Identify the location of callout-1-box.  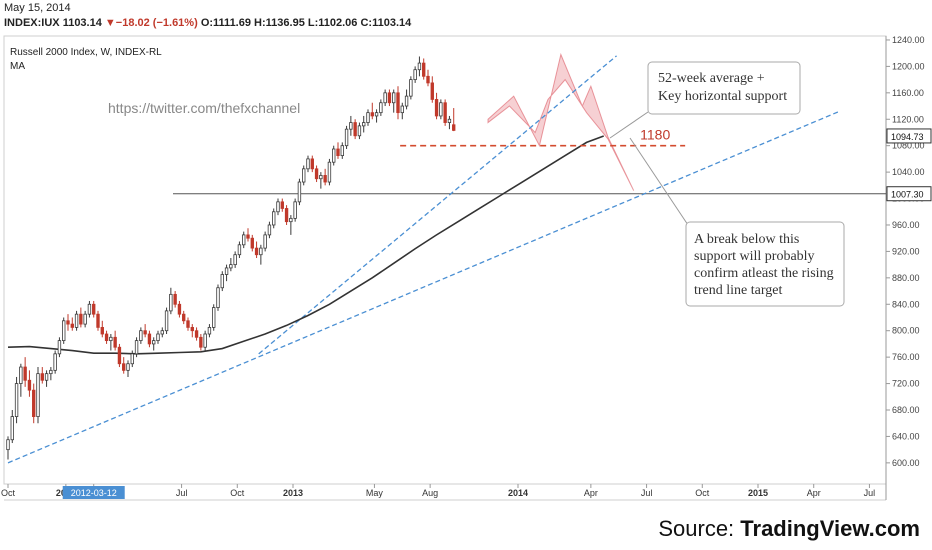
(724, 88).